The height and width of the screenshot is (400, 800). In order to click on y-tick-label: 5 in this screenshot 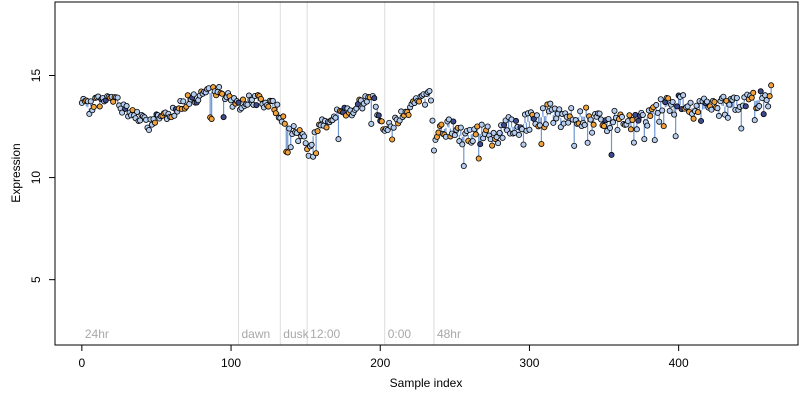, I will do `click(36, 279)`.